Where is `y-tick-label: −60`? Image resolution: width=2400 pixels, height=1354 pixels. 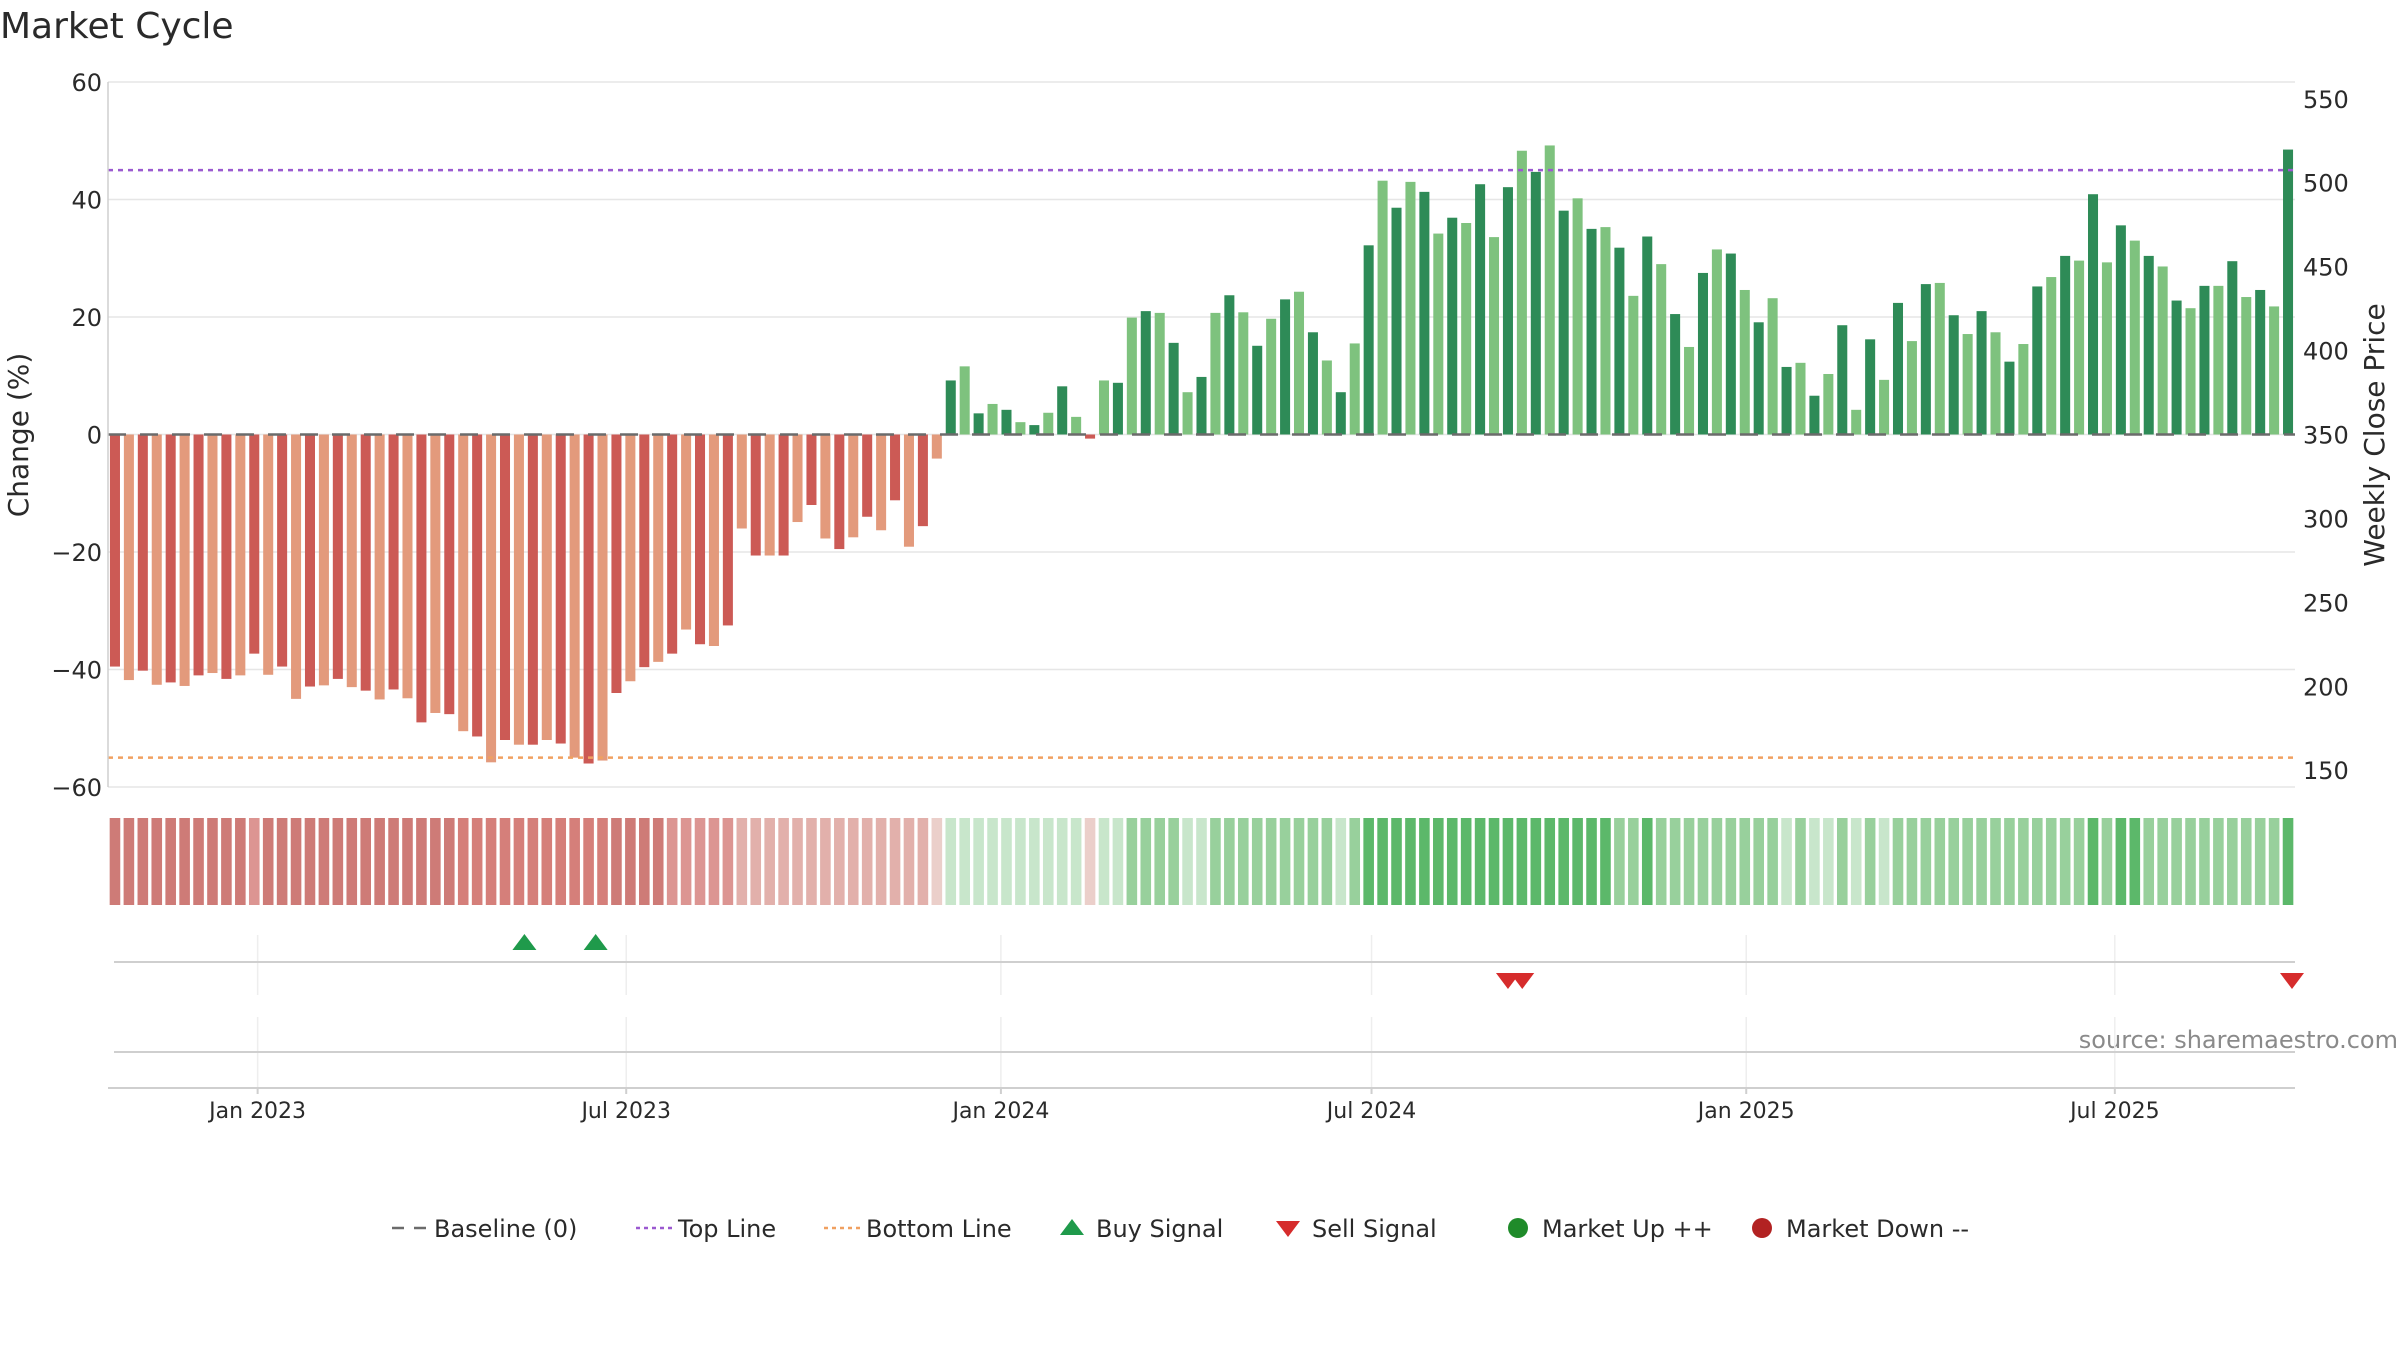
y-tick-label: −60 is located at coordinates (76, 788).